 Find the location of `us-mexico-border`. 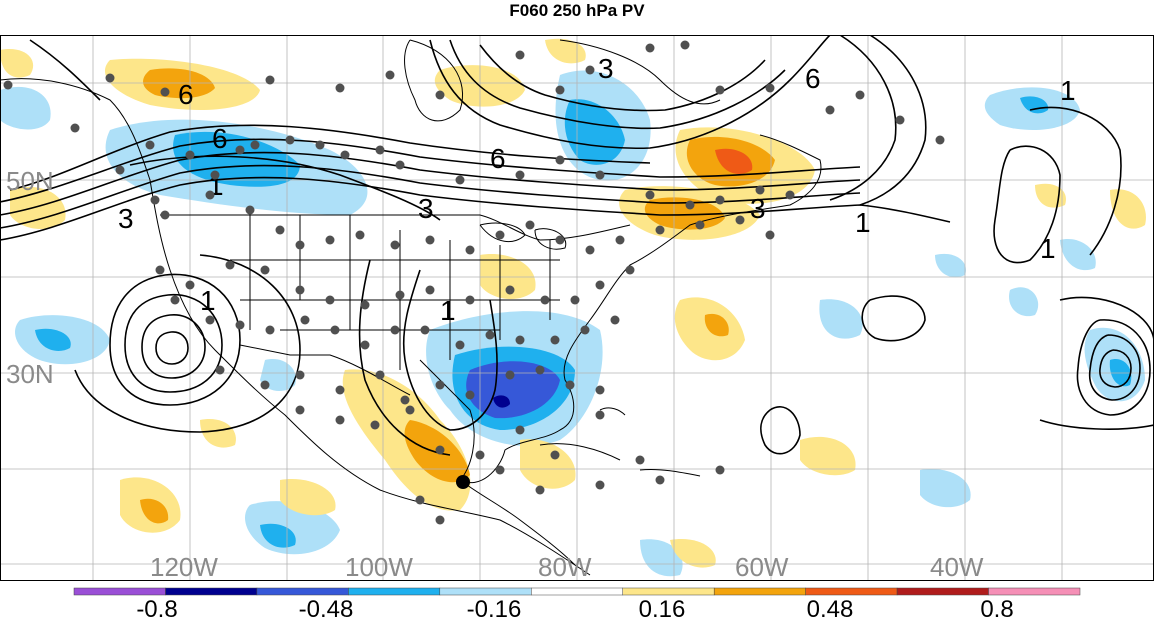

us-mexico-border is located at coordinates (325, 370).